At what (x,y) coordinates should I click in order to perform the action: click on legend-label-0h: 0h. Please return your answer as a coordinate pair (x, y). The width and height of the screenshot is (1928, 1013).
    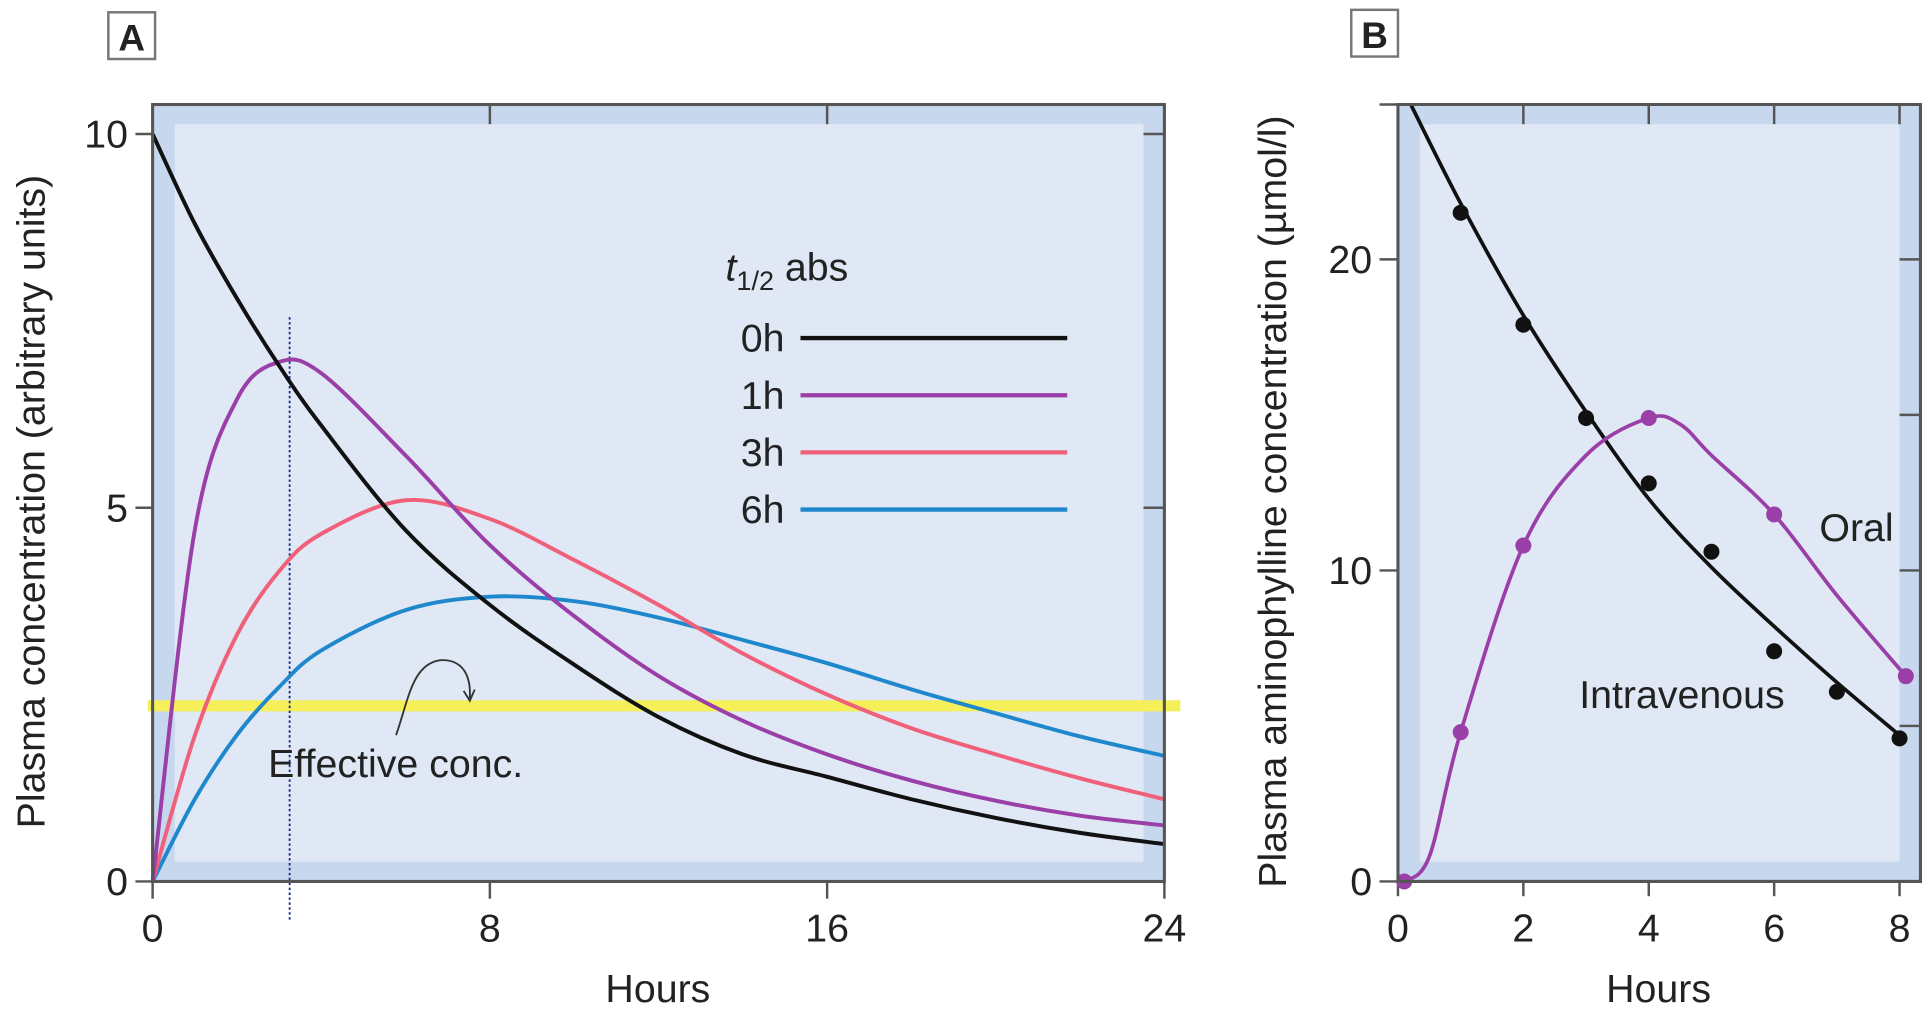
    Looking at the image, I should click on (763, 339).